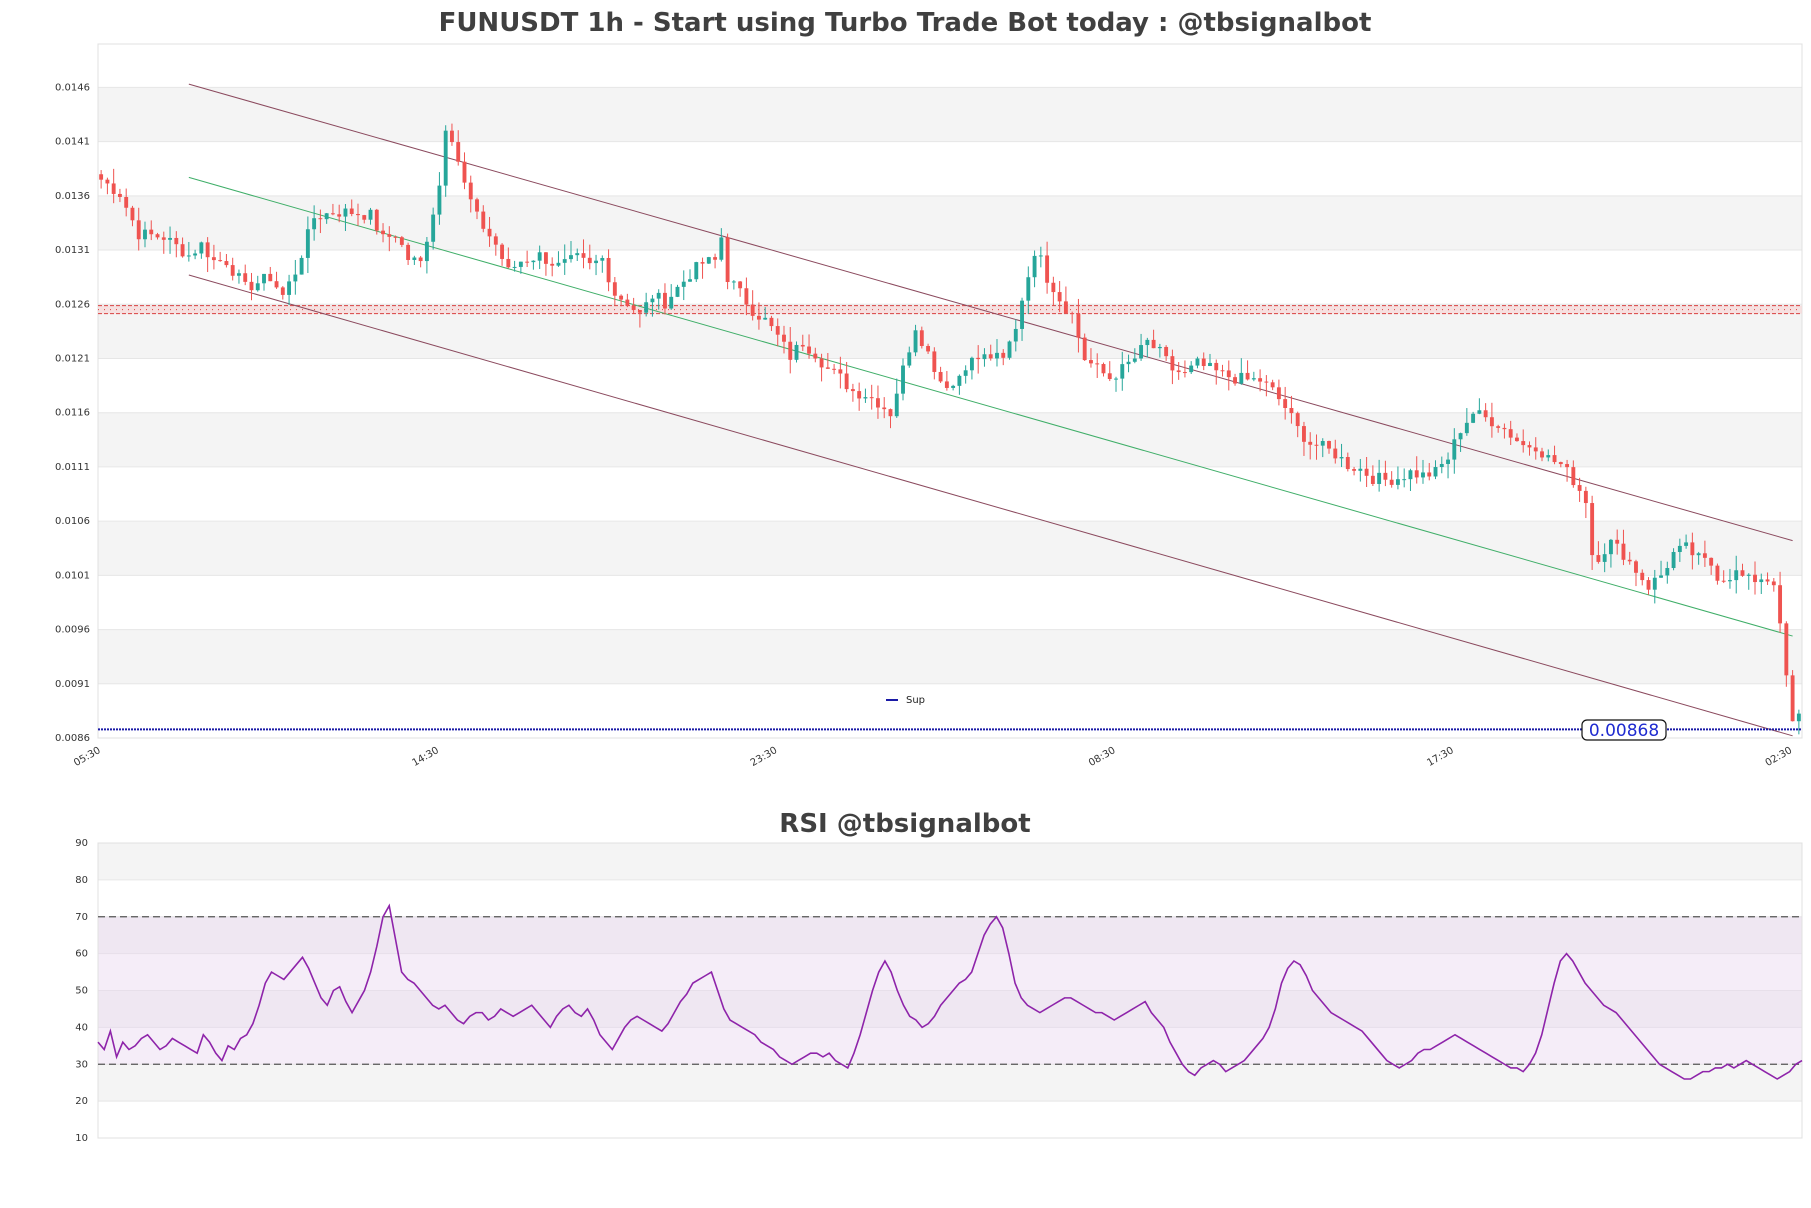  I want to click on rsi-line, so click(950, 991).